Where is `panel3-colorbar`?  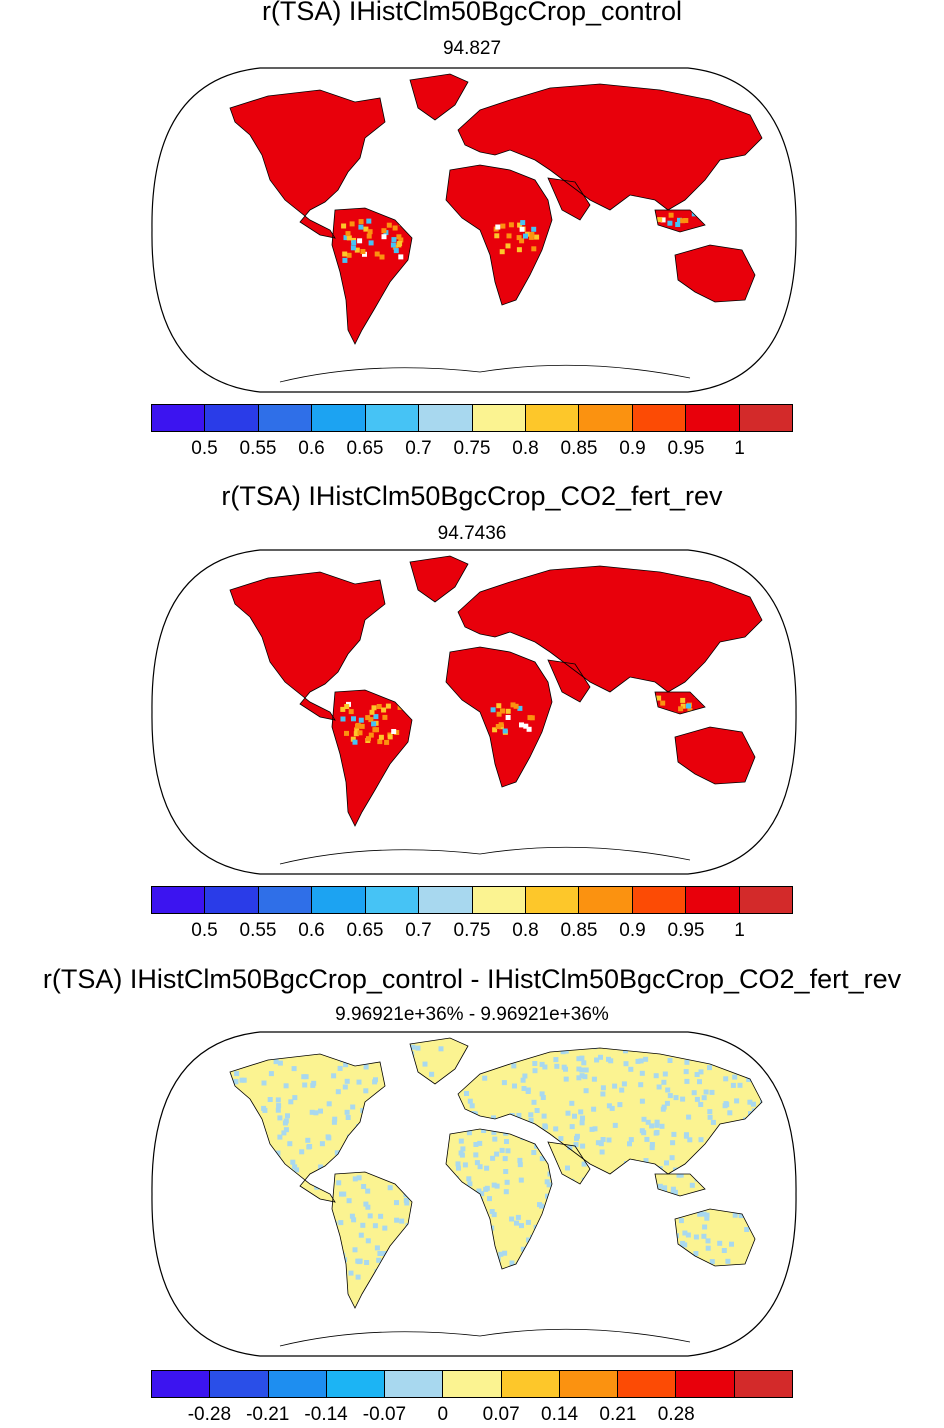 panel3-colorbar is located at coordinates (472, 1384).